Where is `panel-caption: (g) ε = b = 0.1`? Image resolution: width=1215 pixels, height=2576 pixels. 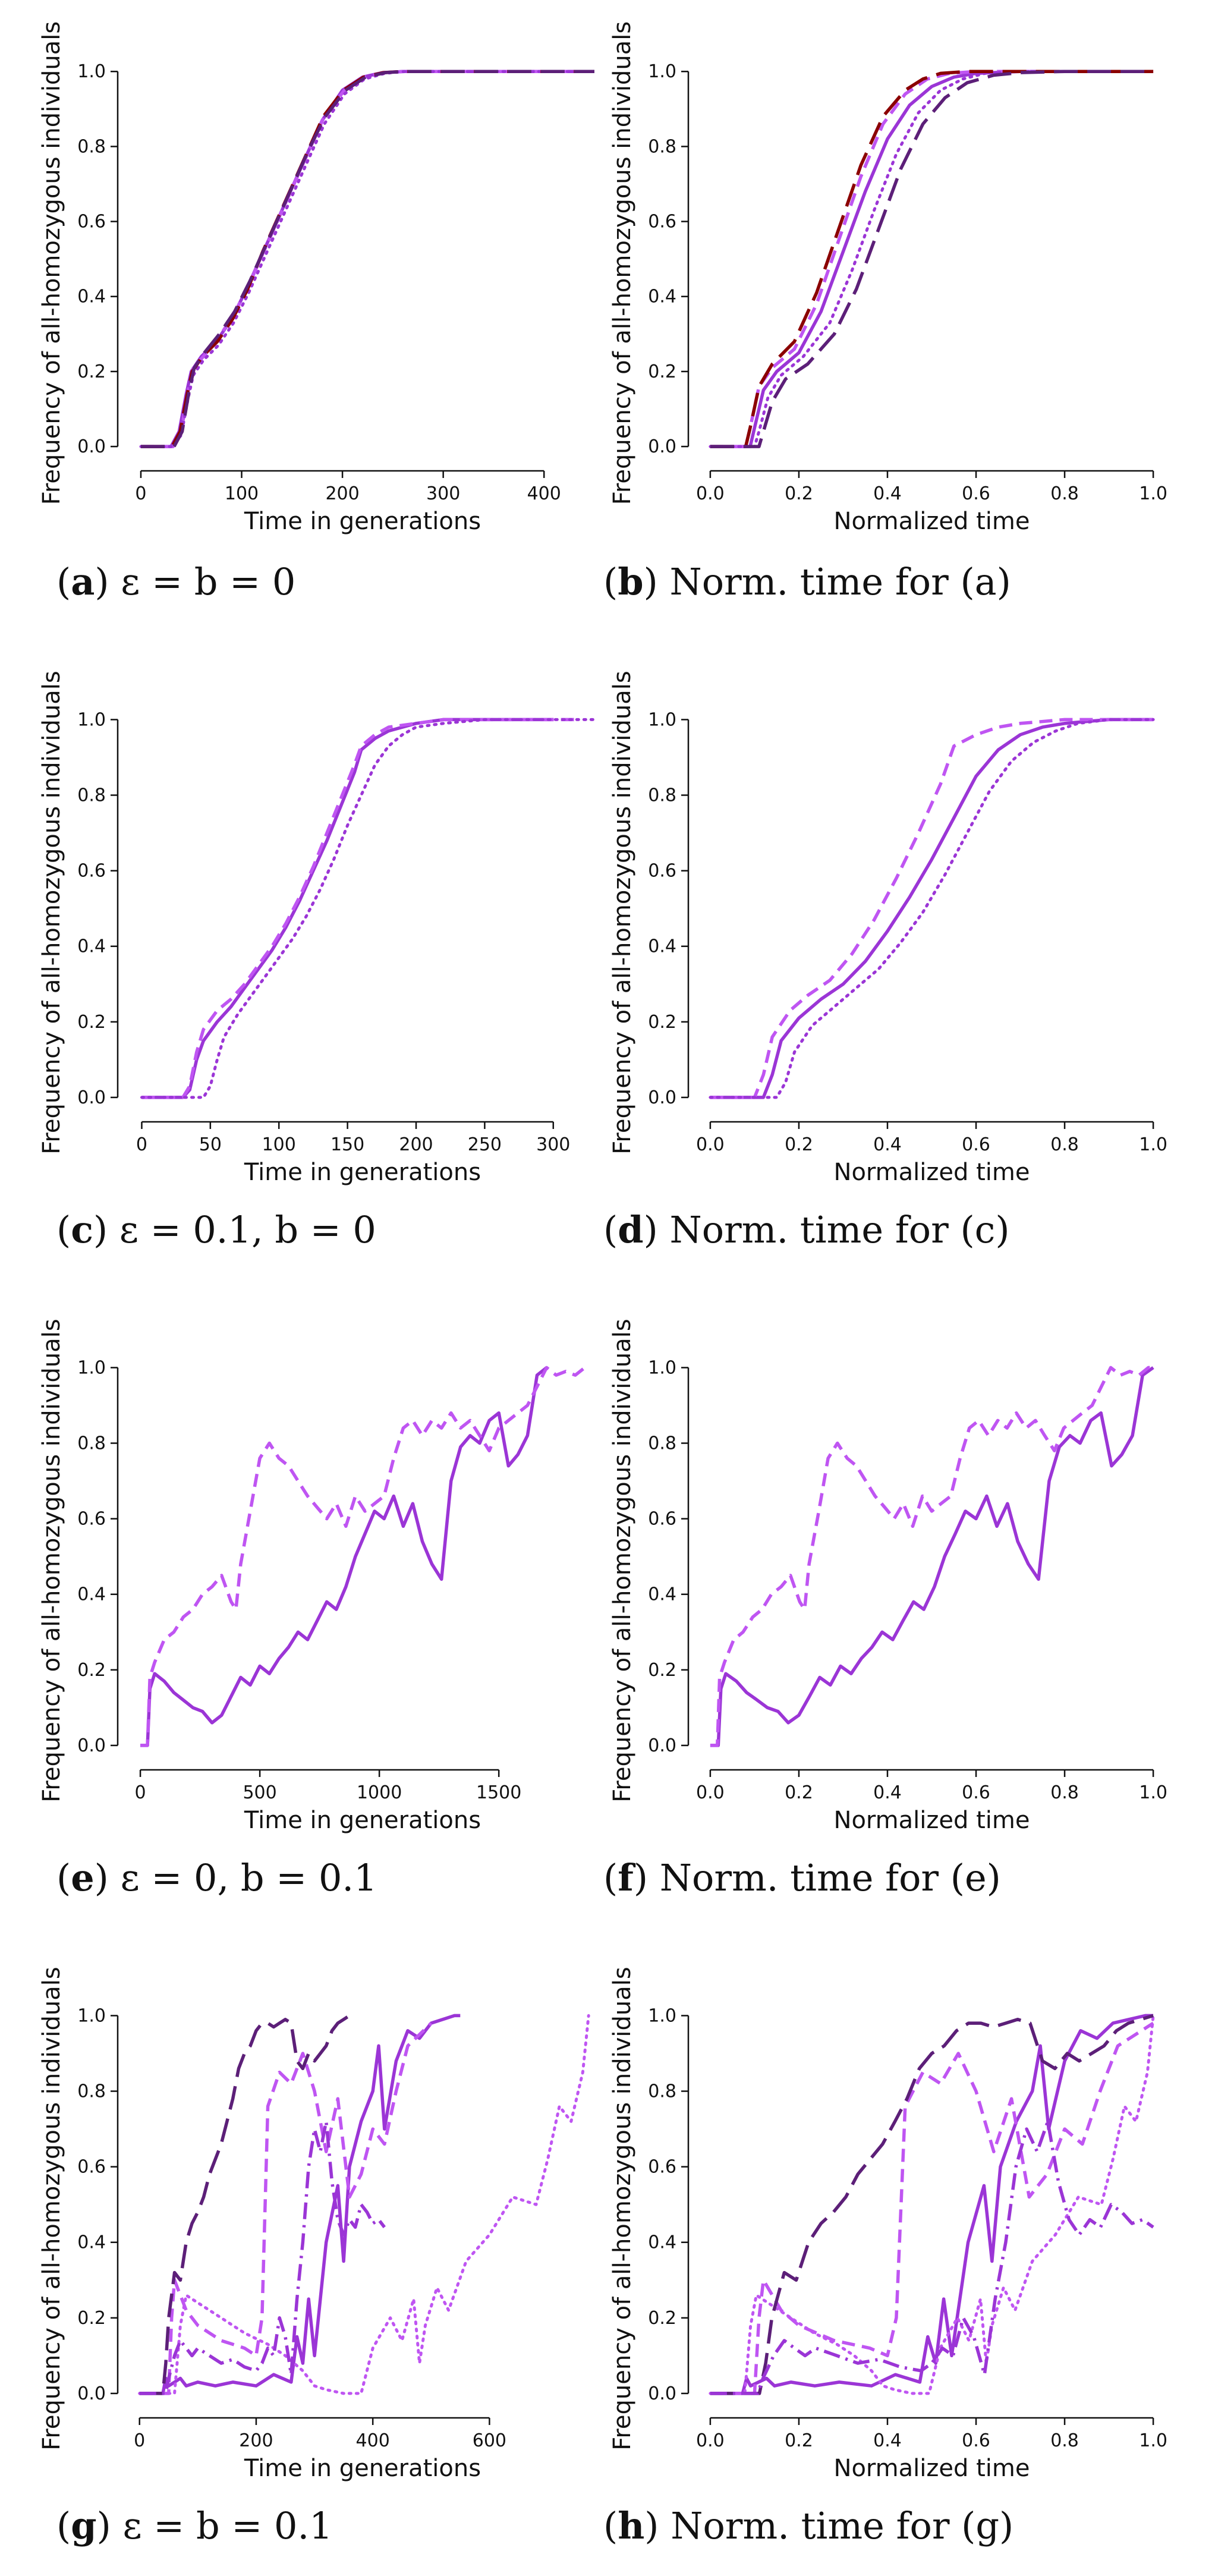
panel-caption: (g) ε = b = 0.1 is located at coordinates (194, 2525).